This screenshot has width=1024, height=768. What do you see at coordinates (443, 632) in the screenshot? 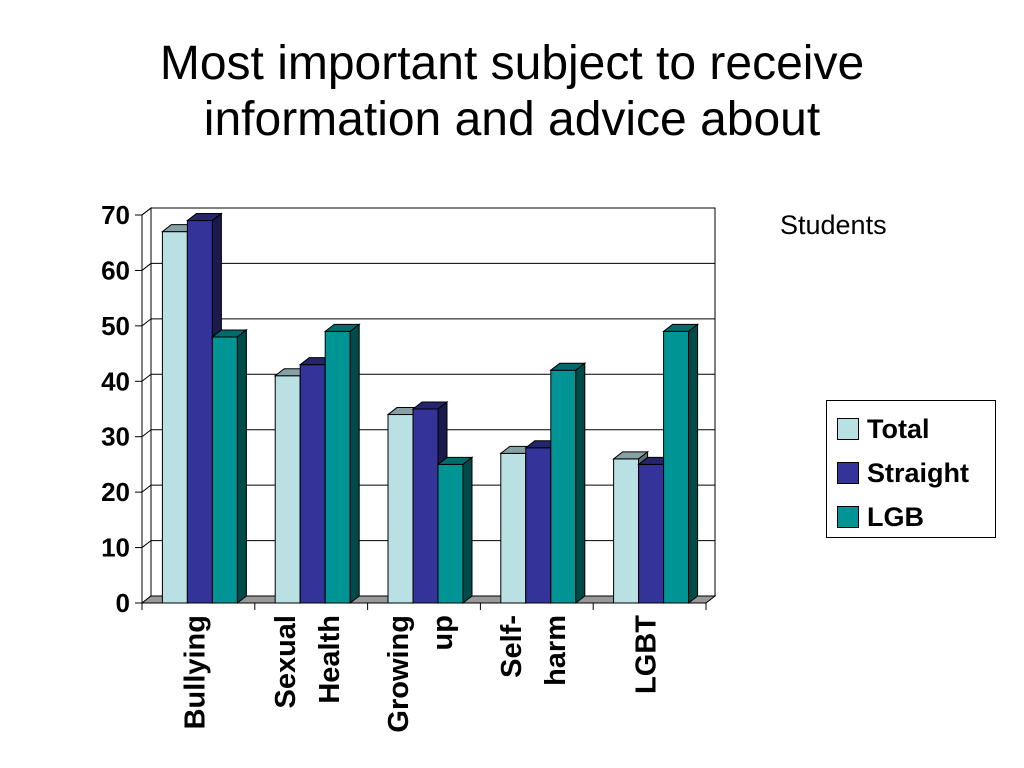
I see `x-category-label: up` at bounding box center [443, 632].